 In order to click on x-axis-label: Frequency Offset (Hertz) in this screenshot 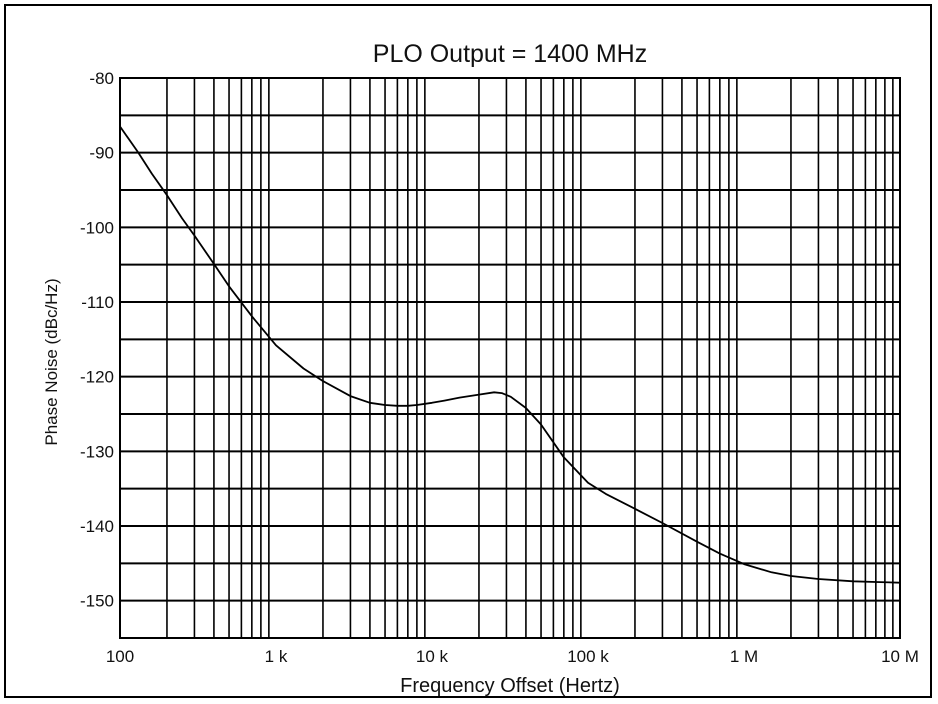, I will do `click(510, 686)`.